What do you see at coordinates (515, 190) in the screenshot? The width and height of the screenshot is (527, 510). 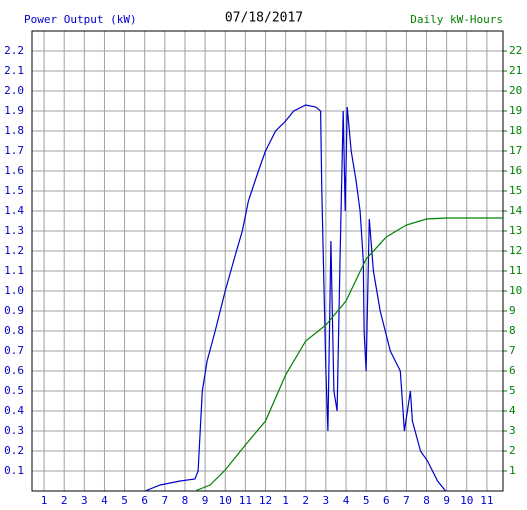 I see `y2-tick-label: 15` at bounding box center [515, 190].